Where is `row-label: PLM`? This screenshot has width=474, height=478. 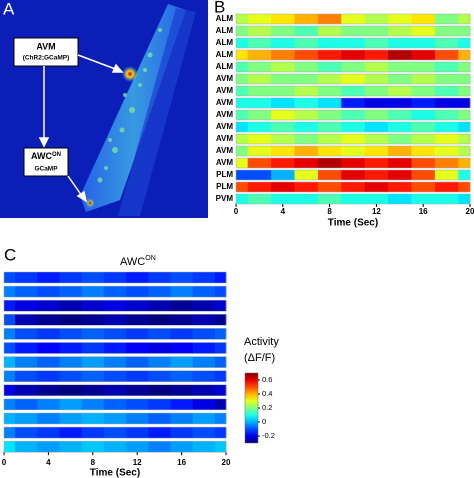
row-label: PLM is located at coordinates (224, 174).